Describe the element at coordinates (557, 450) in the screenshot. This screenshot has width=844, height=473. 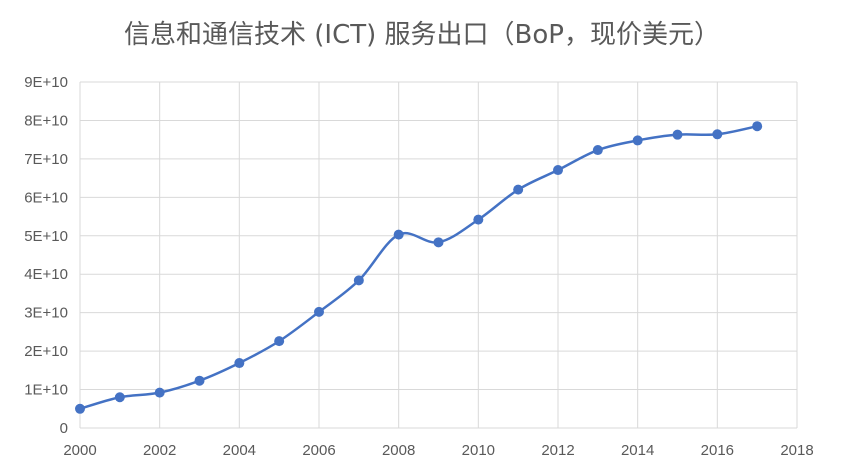
I see `x-tick-label: 2012` at that location.